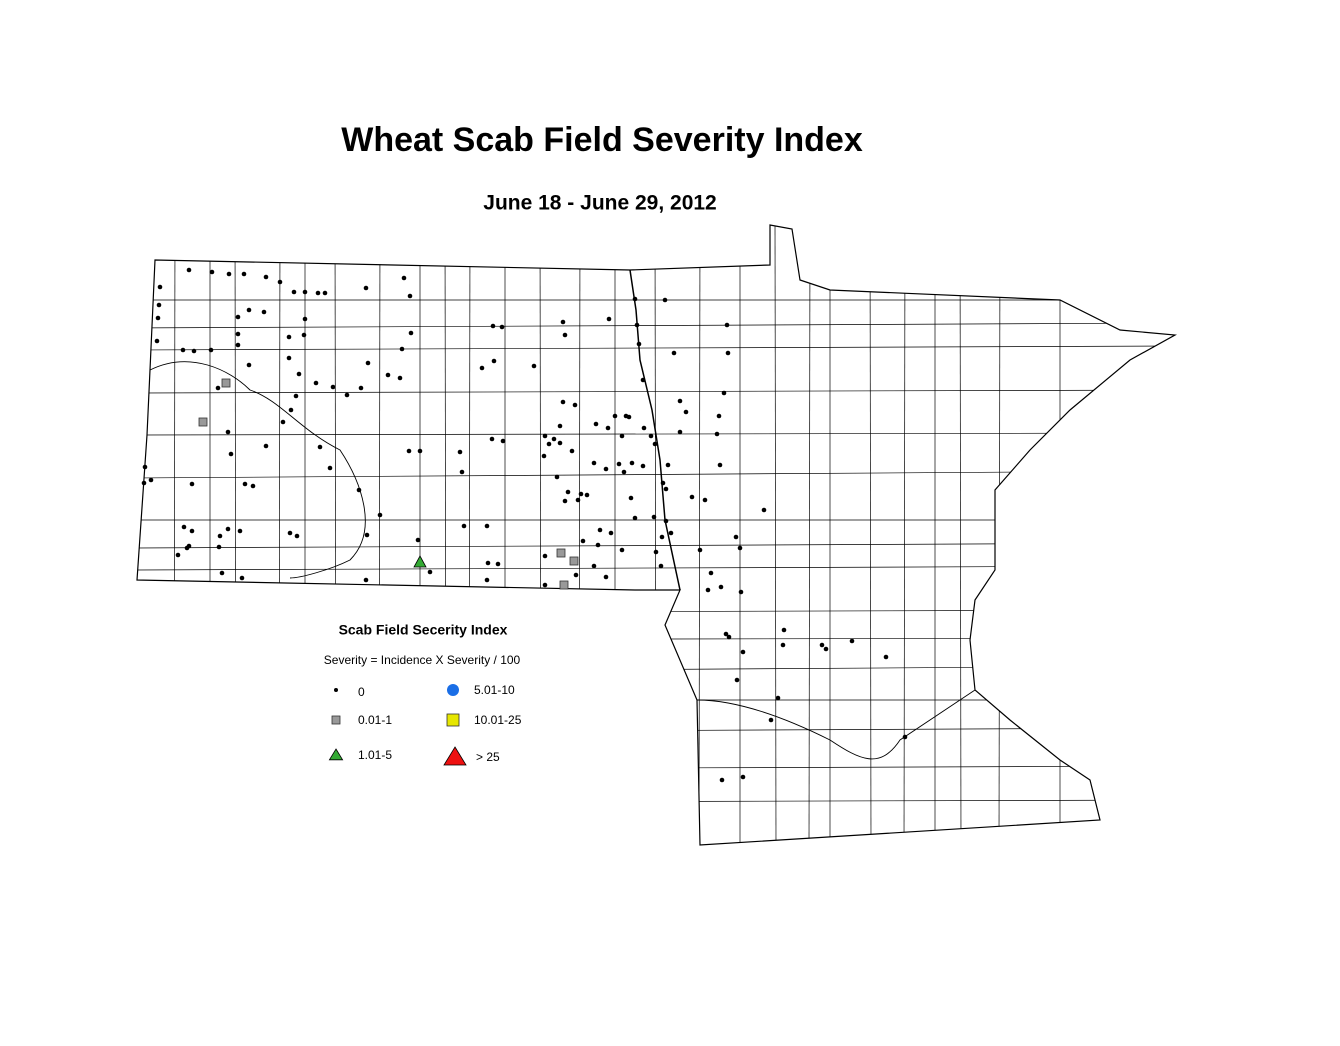 The width and height of the screenshot is (1340, 1046). What do you see at coordinates (602, 140) in the screenshot?
I see `map-title: Wheat Scab Field Severity Index` at bounding box center [602, 140].